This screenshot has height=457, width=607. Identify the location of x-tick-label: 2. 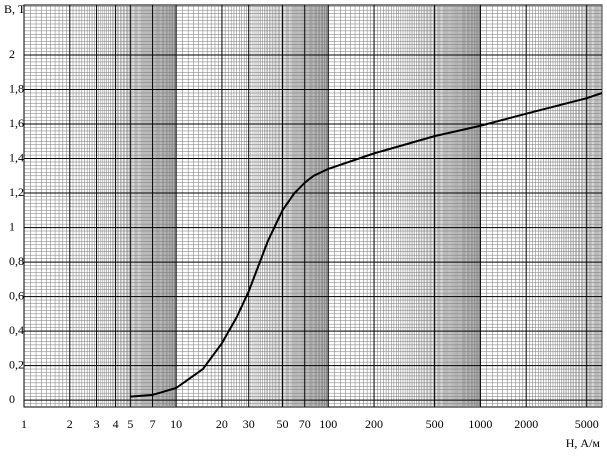
(70, 424).